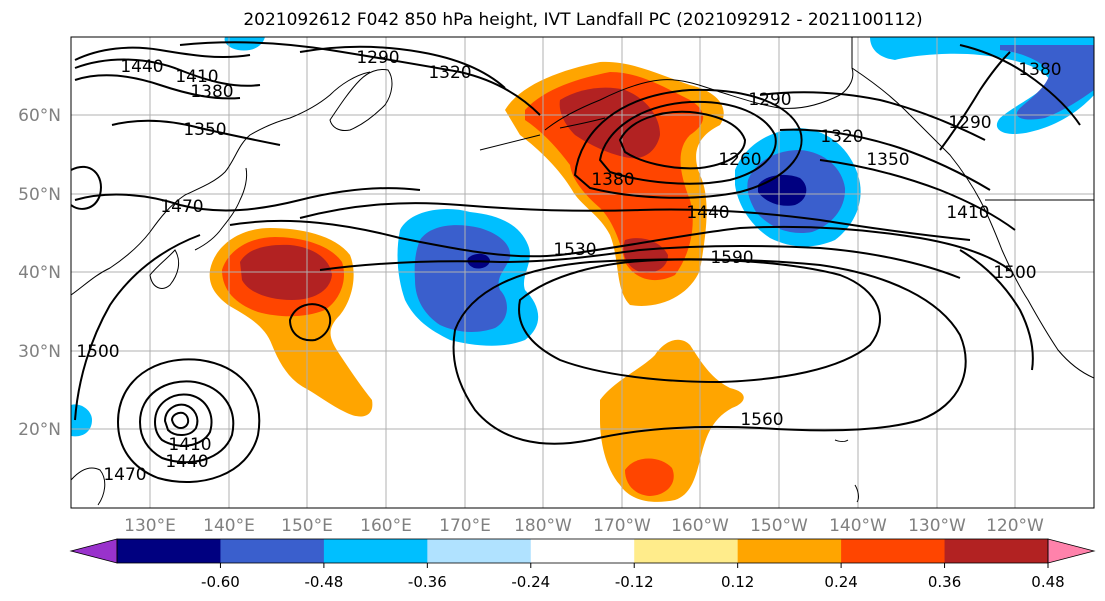 This screenshot has height=601, width=1105. I want to click on contour-1410-west, so click(167, 72).